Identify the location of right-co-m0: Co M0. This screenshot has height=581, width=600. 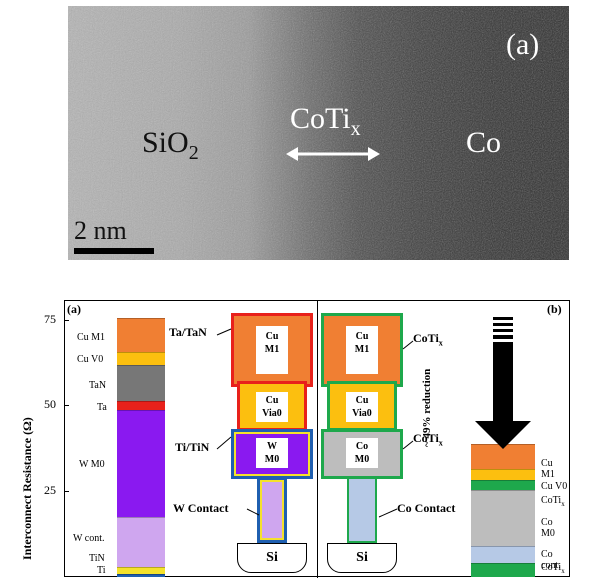
(362, 454).